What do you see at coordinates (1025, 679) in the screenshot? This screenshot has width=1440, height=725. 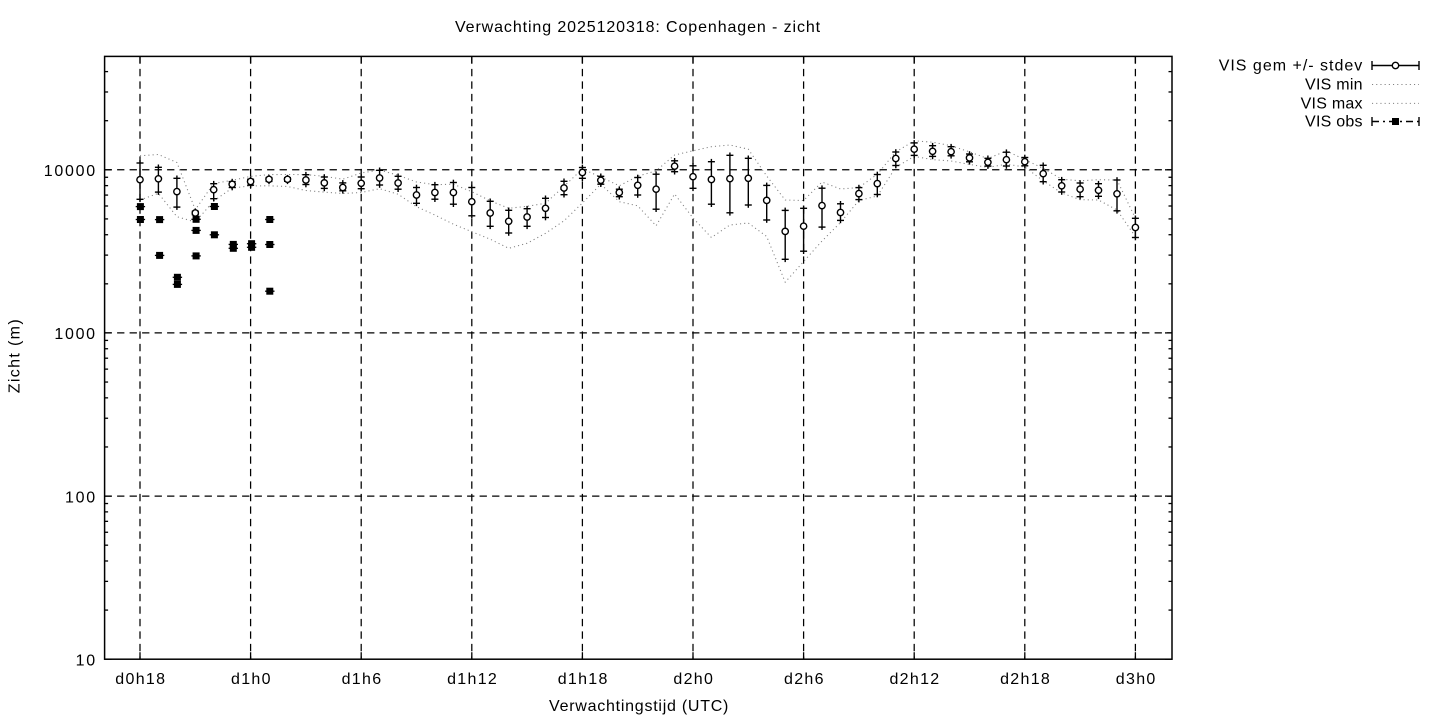 I see `svg-text: d2h18` at bounding box center [1025, 679].